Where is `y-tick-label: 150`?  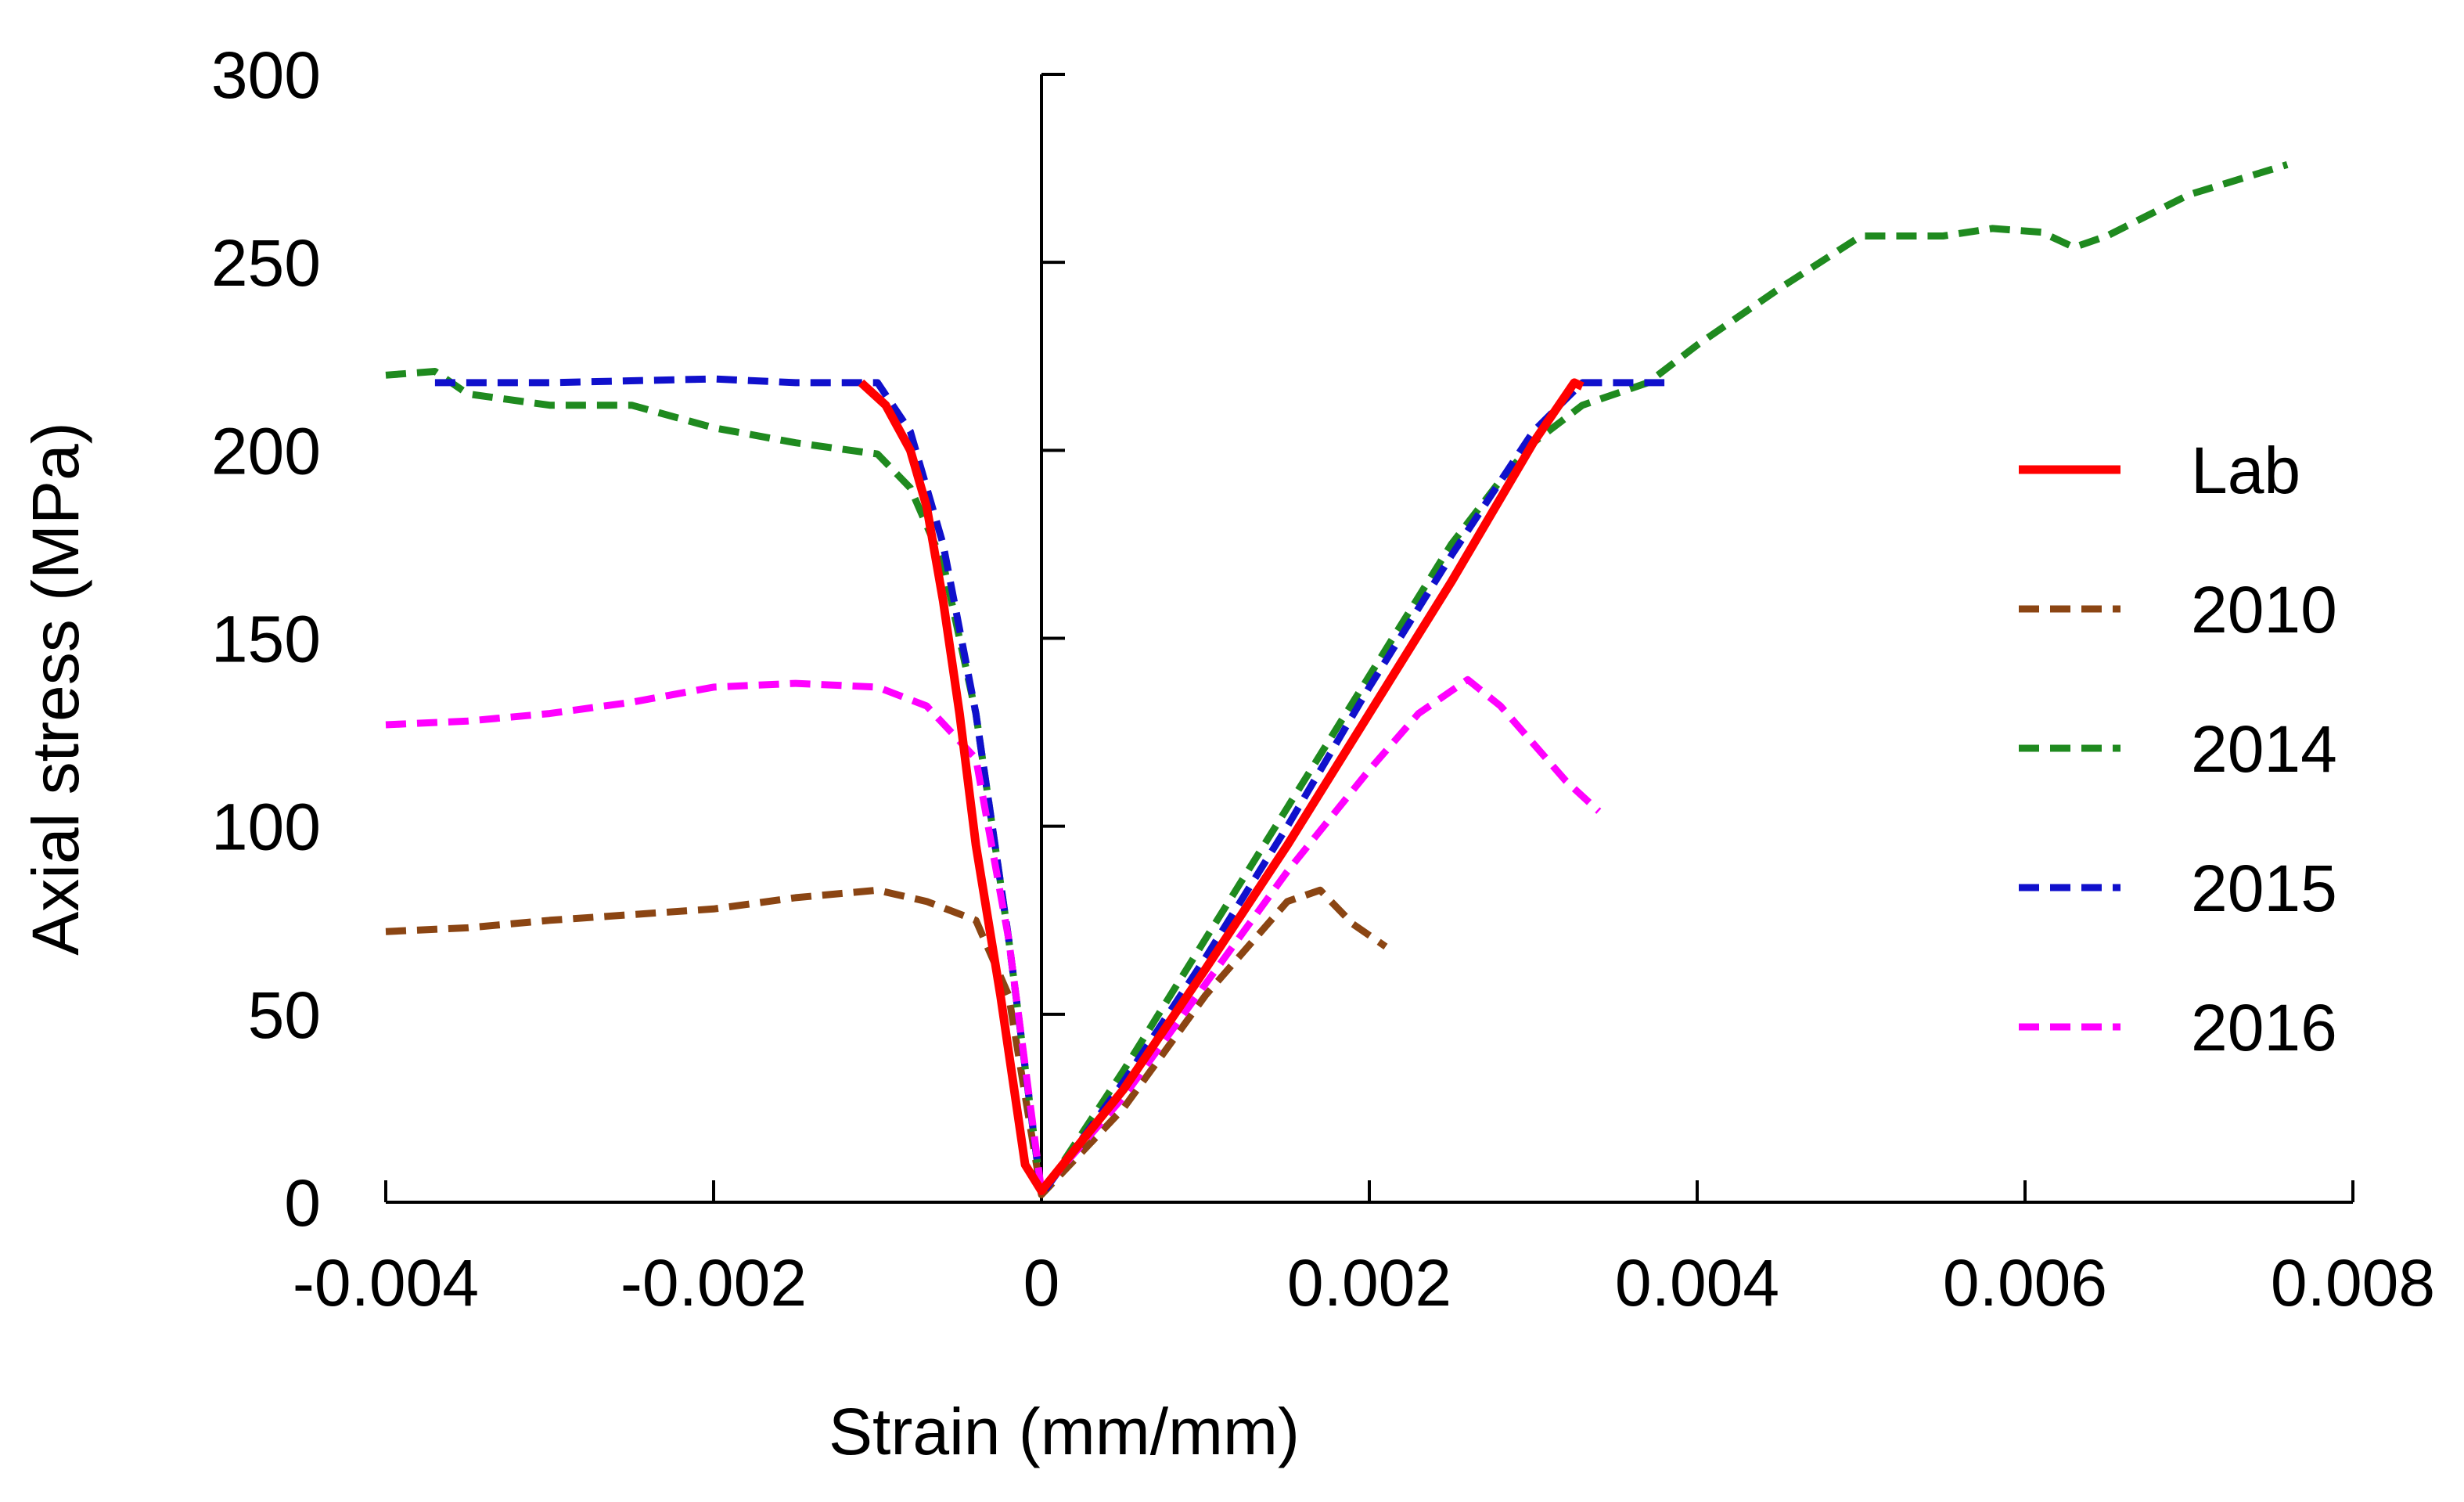 y-tick-label: 150 is located at coordinates (266, 639).